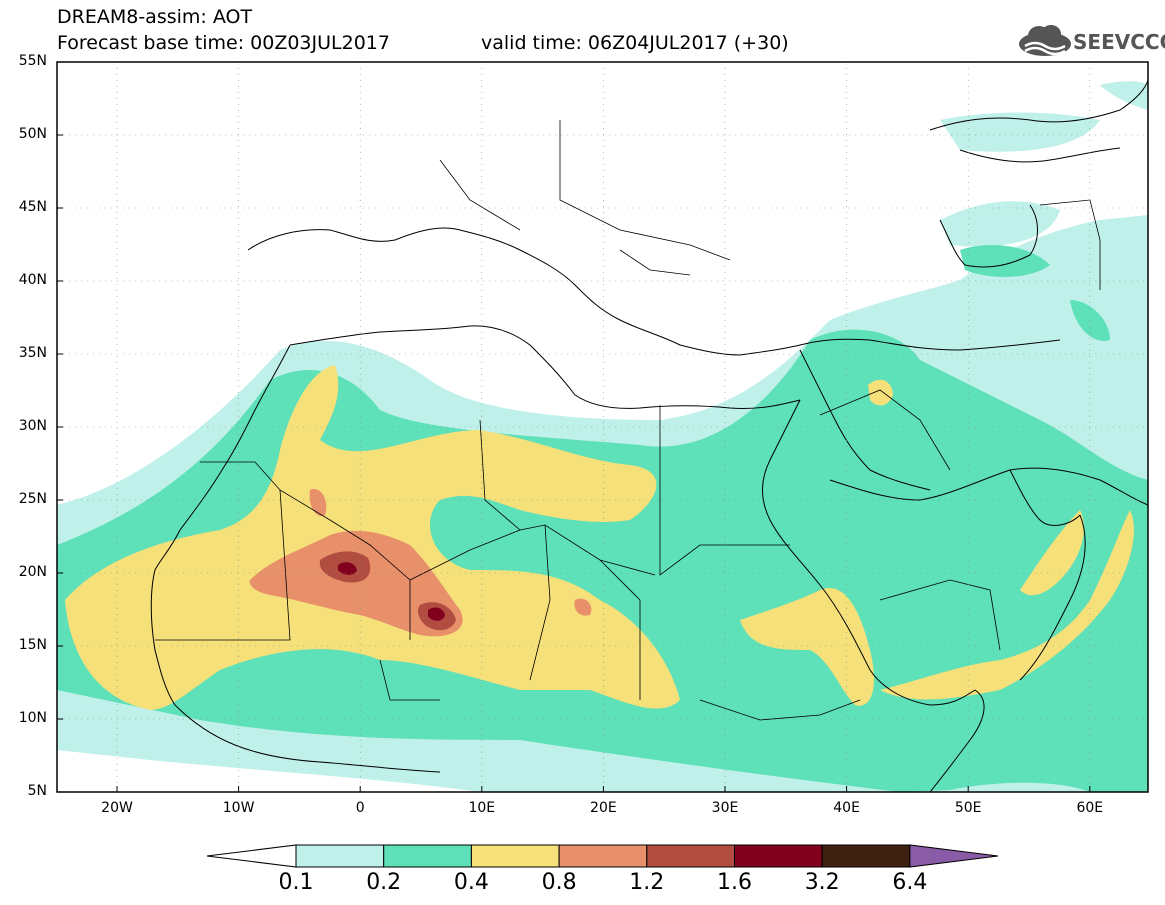 The height and width of the screenshot is (905, 1165). What do you see at coordinates (559, 882) in the screenshot?
I see `colorbar-label: 0.8` at bounding box center [559, 882].